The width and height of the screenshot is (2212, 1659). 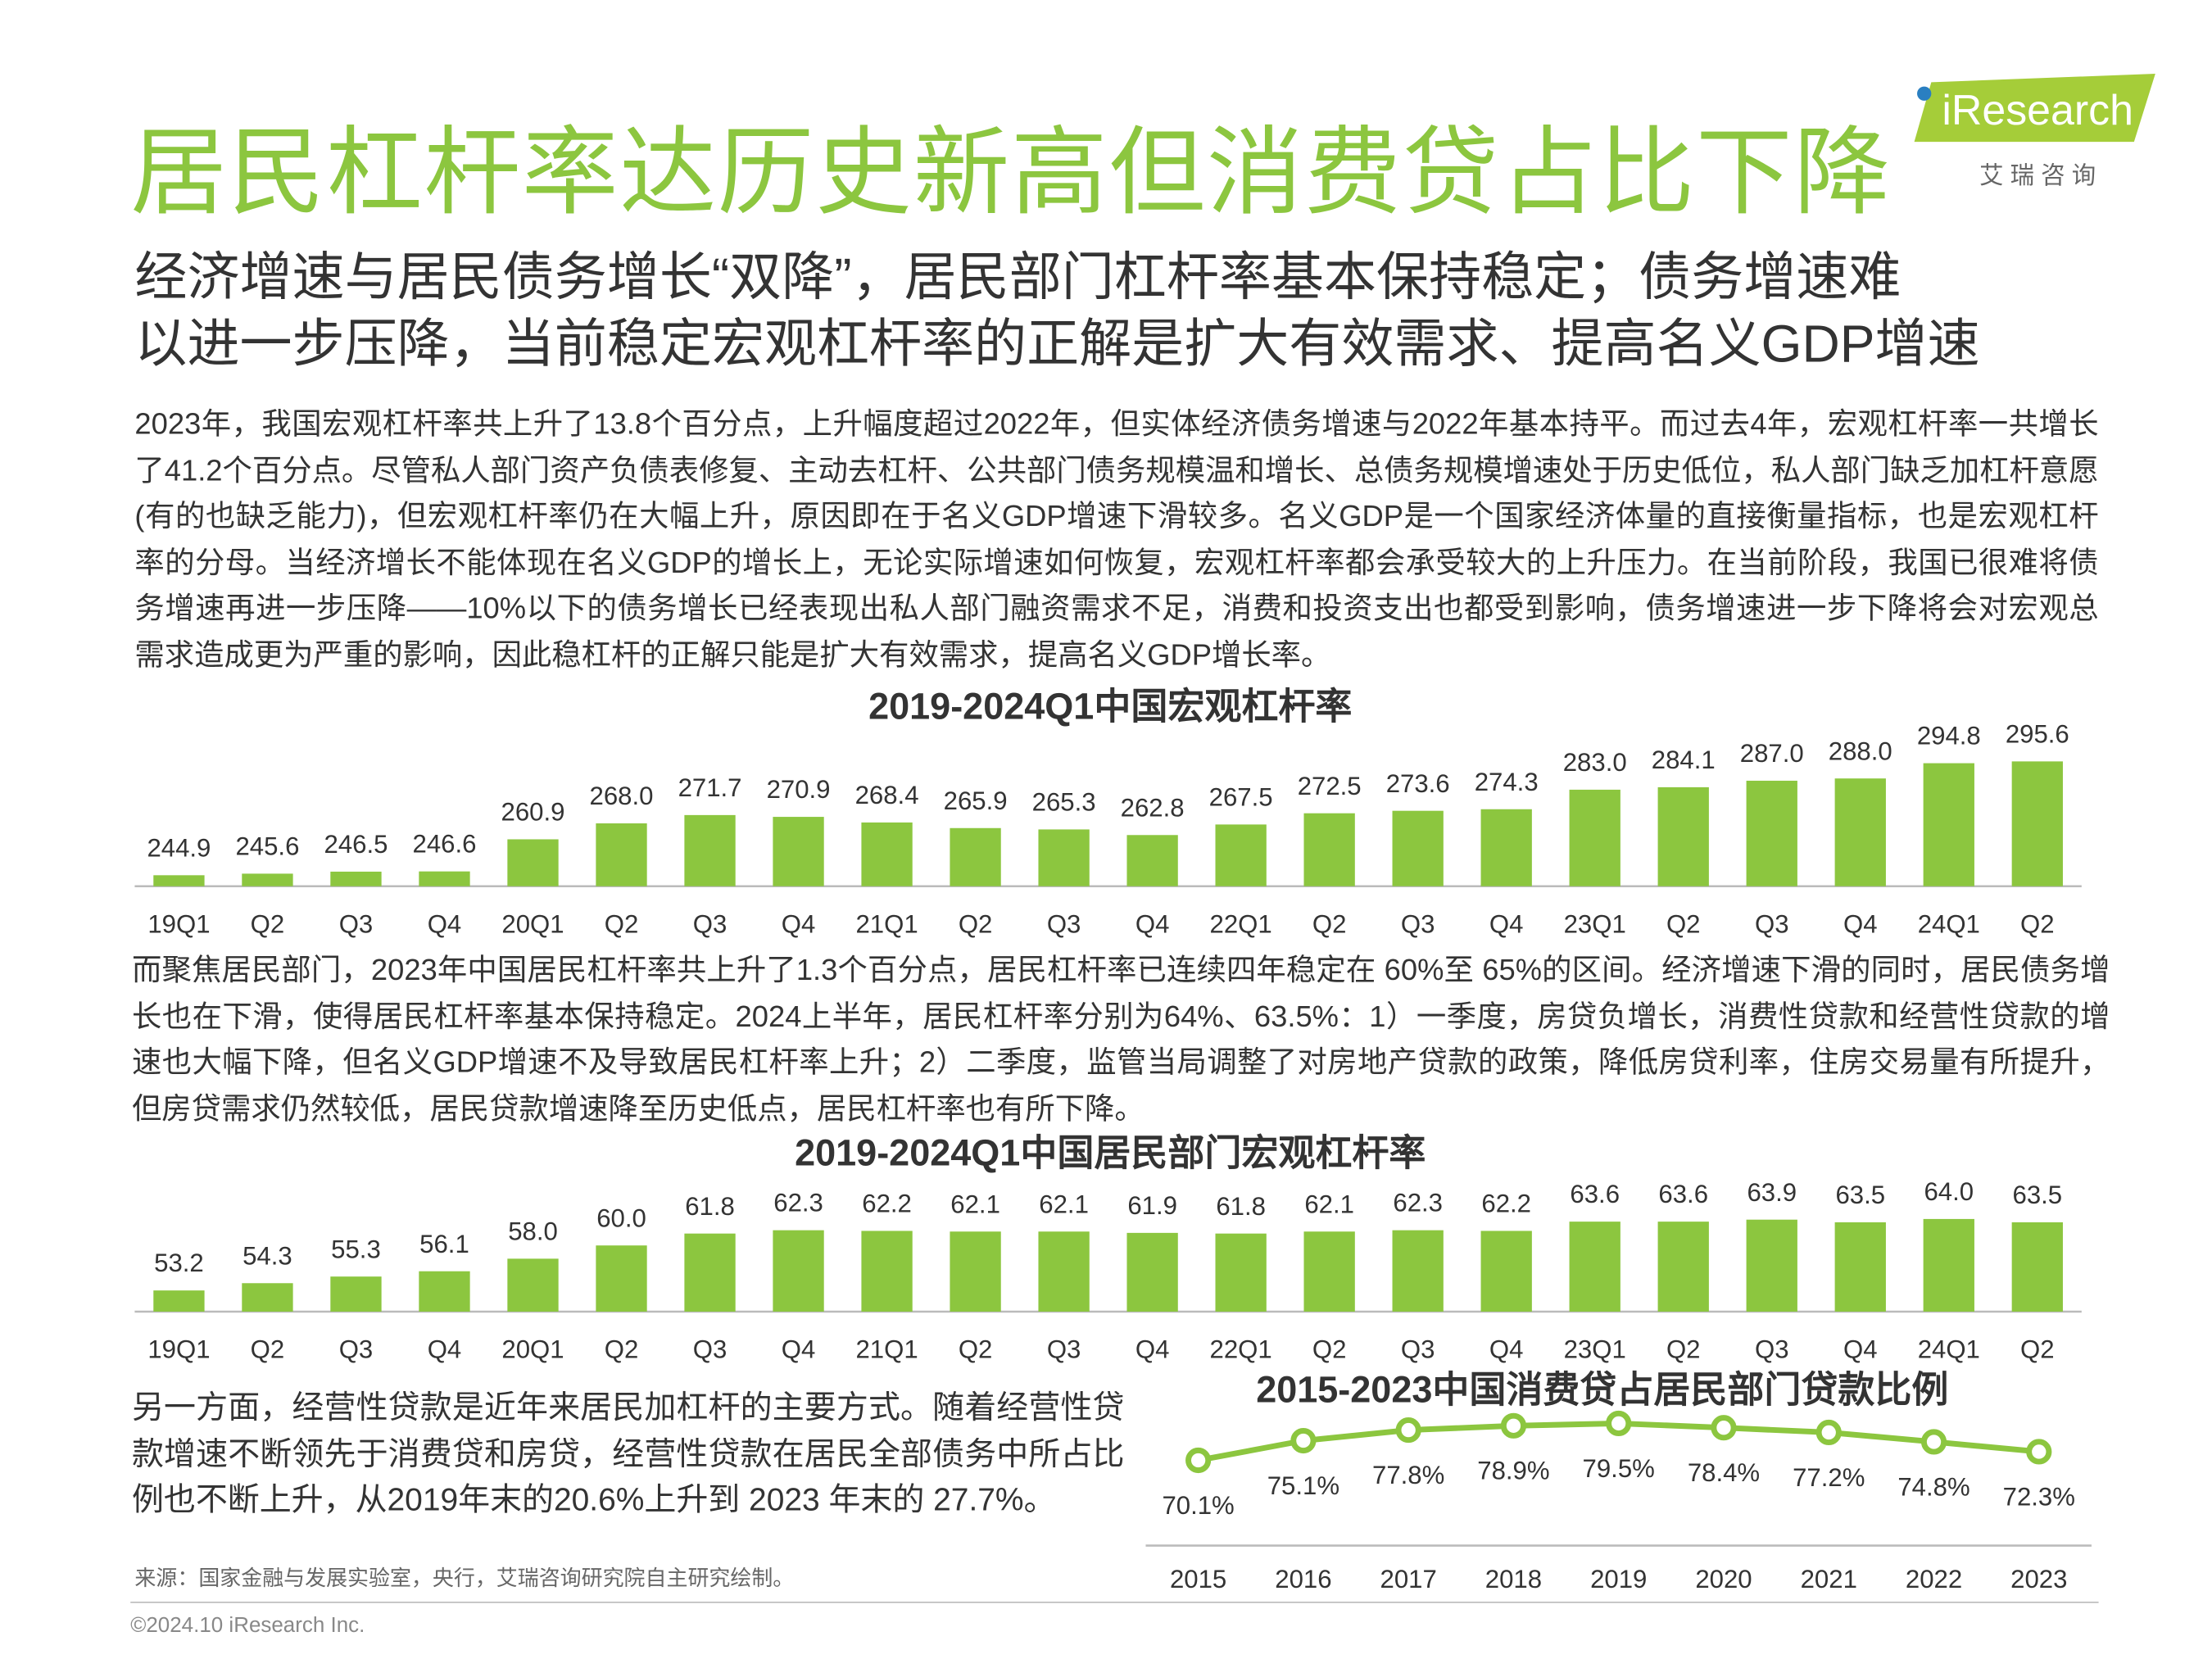 I want to click on value-label: 75.1%, so click(x=1303, y=1485).